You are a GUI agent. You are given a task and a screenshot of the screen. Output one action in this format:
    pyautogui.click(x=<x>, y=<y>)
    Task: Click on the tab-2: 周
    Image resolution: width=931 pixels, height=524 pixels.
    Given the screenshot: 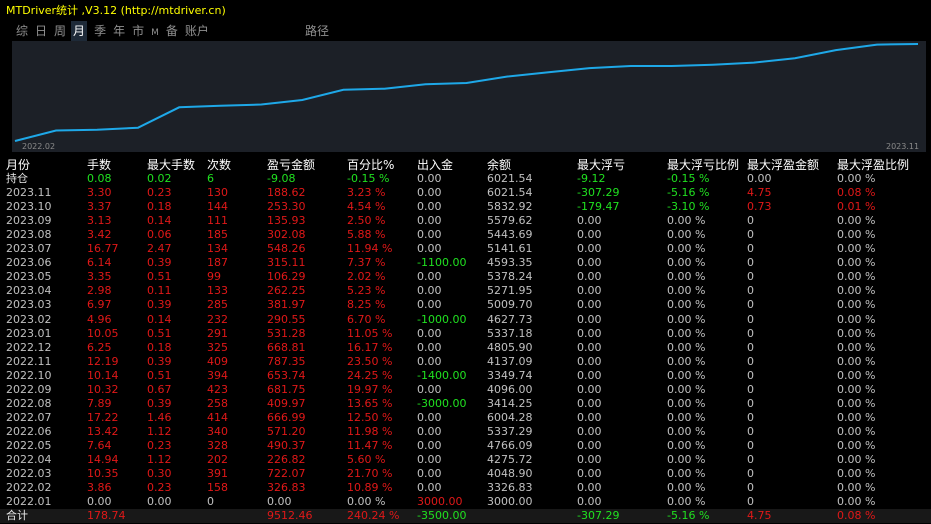 What is the action you would take?
    pyautogui.click(x=60, y=31)
    